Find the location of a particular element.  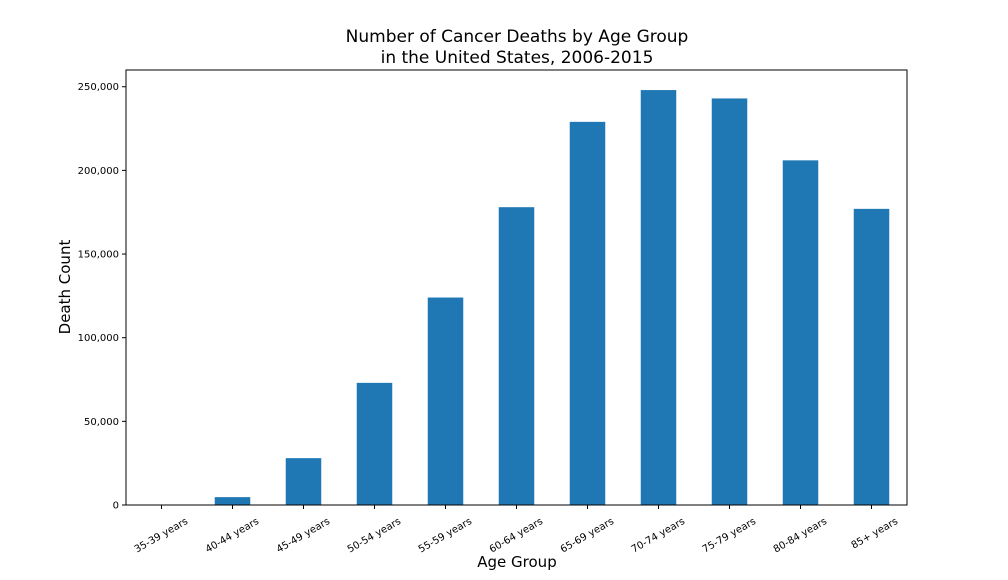

x-tick-label: 35-39 years is located at coordinates (161, 535).